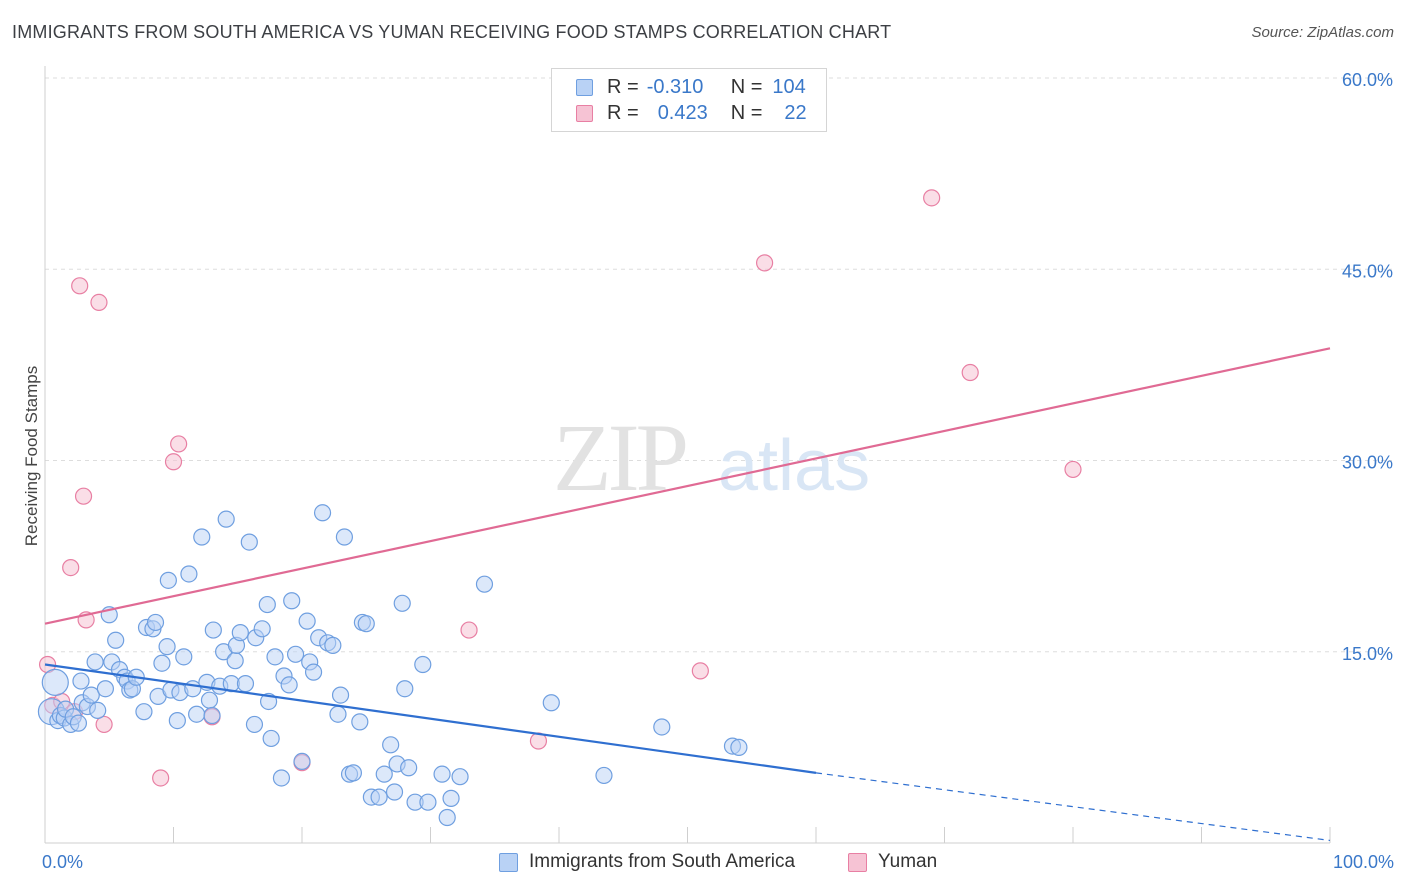 This screenshot has height=892, width=1406. I want to click on series-legend-yuman: Yuman, so click(892, 862).